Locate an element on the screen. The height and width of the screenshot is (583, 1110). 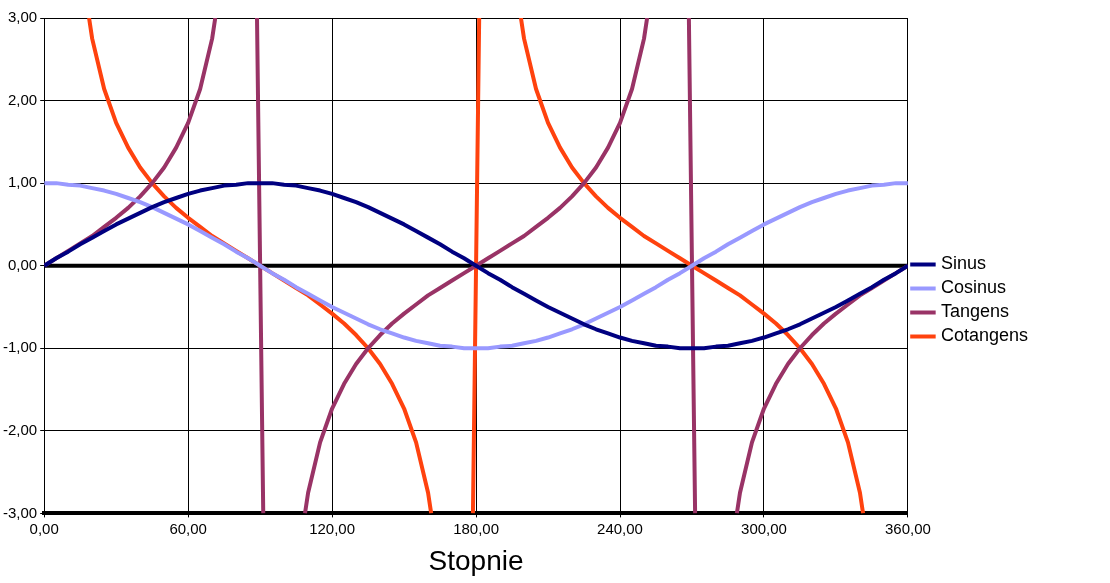
x-tick-label: 300,00 is located at coordinates (764, 528).